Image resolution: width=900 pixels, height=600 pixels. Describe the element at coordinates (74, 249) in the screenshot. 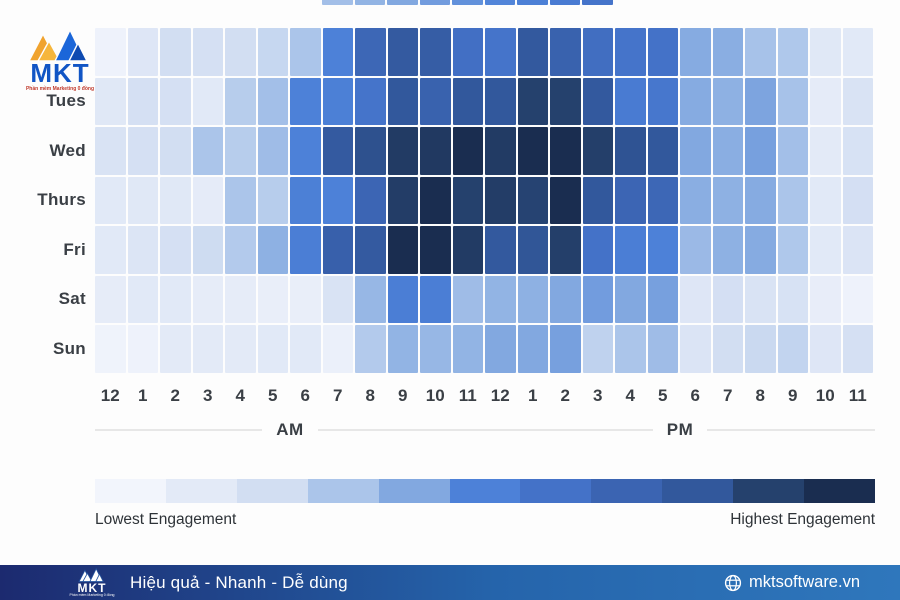

I see `day-label: Fri` at that location.